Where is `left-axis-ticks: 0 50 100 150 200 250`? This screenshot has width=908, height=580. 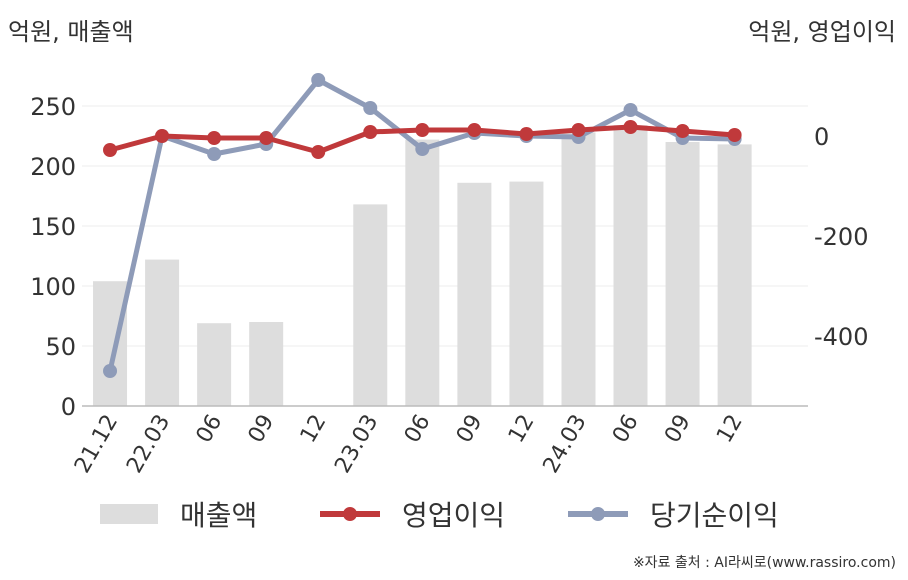 left-axis-ticks: 0 50 100 150 200 250 is located at coordinates (53, 257).